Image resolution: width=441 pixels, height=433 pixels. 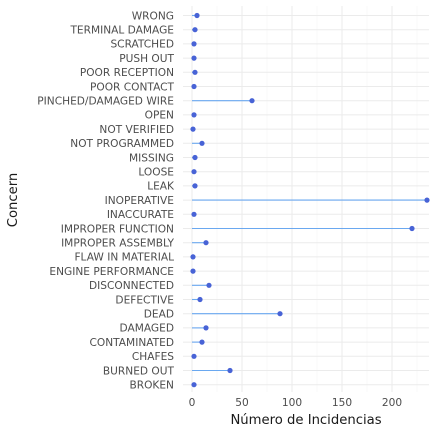 What do you see at coordinates (342, 403) in the screenshot?
I see `x-tick-label: 150` at bounding box center [342, 403].